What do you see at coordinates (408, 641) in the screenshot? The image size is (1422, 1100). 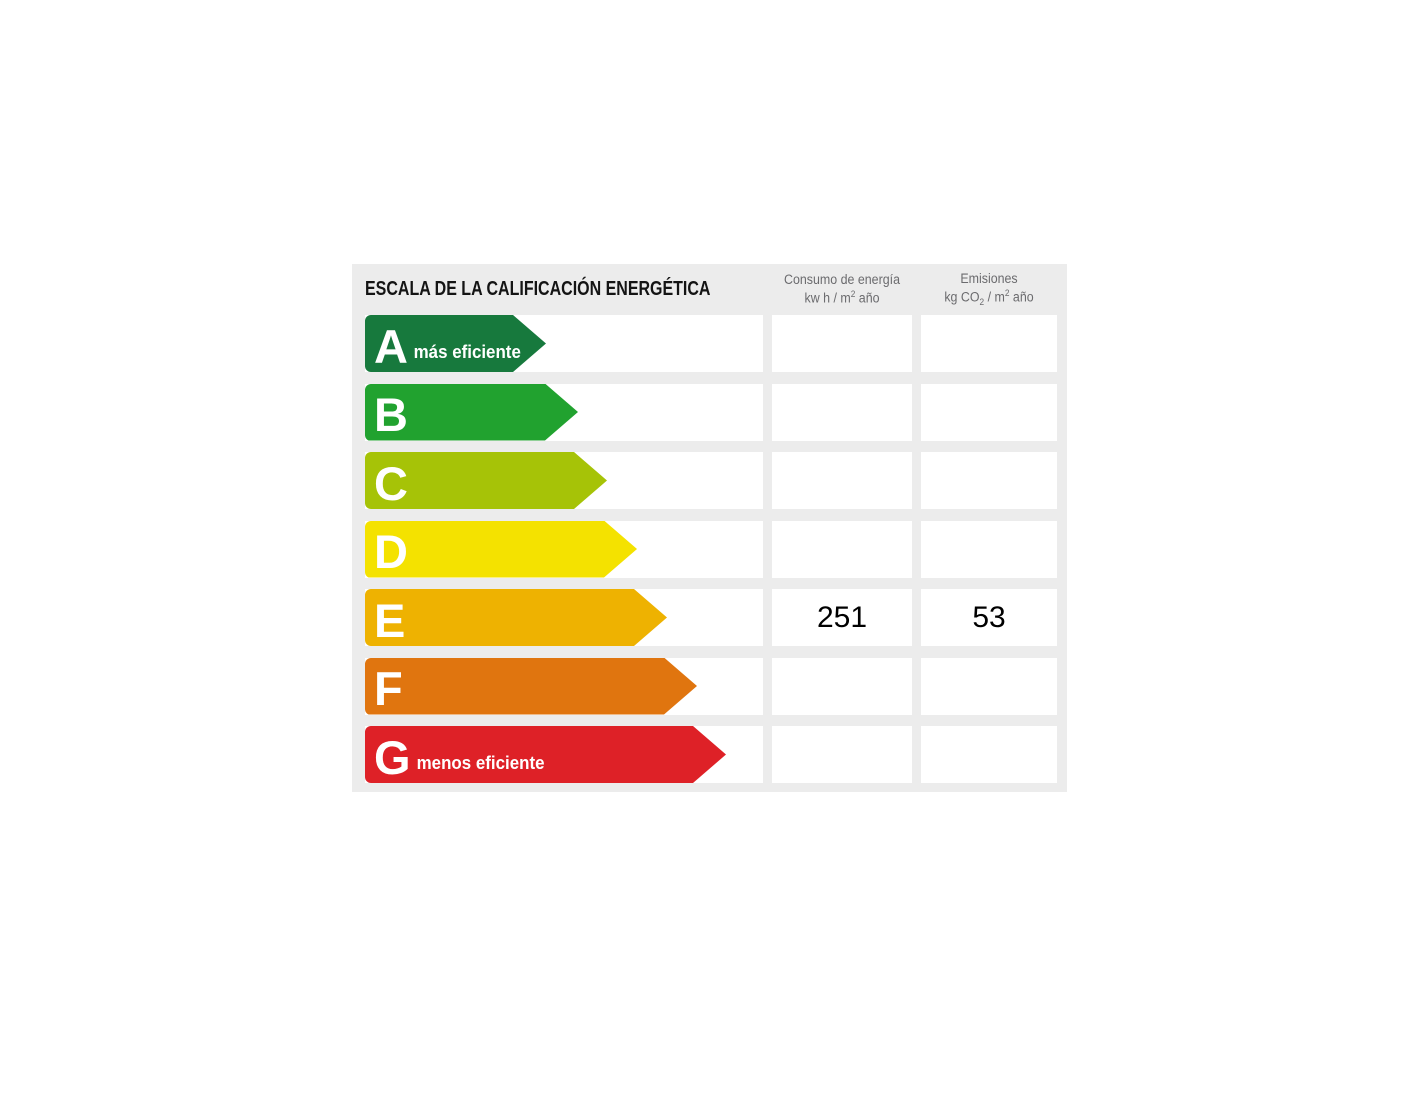 I see `rating-note-e` at bounding box center [408, 641].